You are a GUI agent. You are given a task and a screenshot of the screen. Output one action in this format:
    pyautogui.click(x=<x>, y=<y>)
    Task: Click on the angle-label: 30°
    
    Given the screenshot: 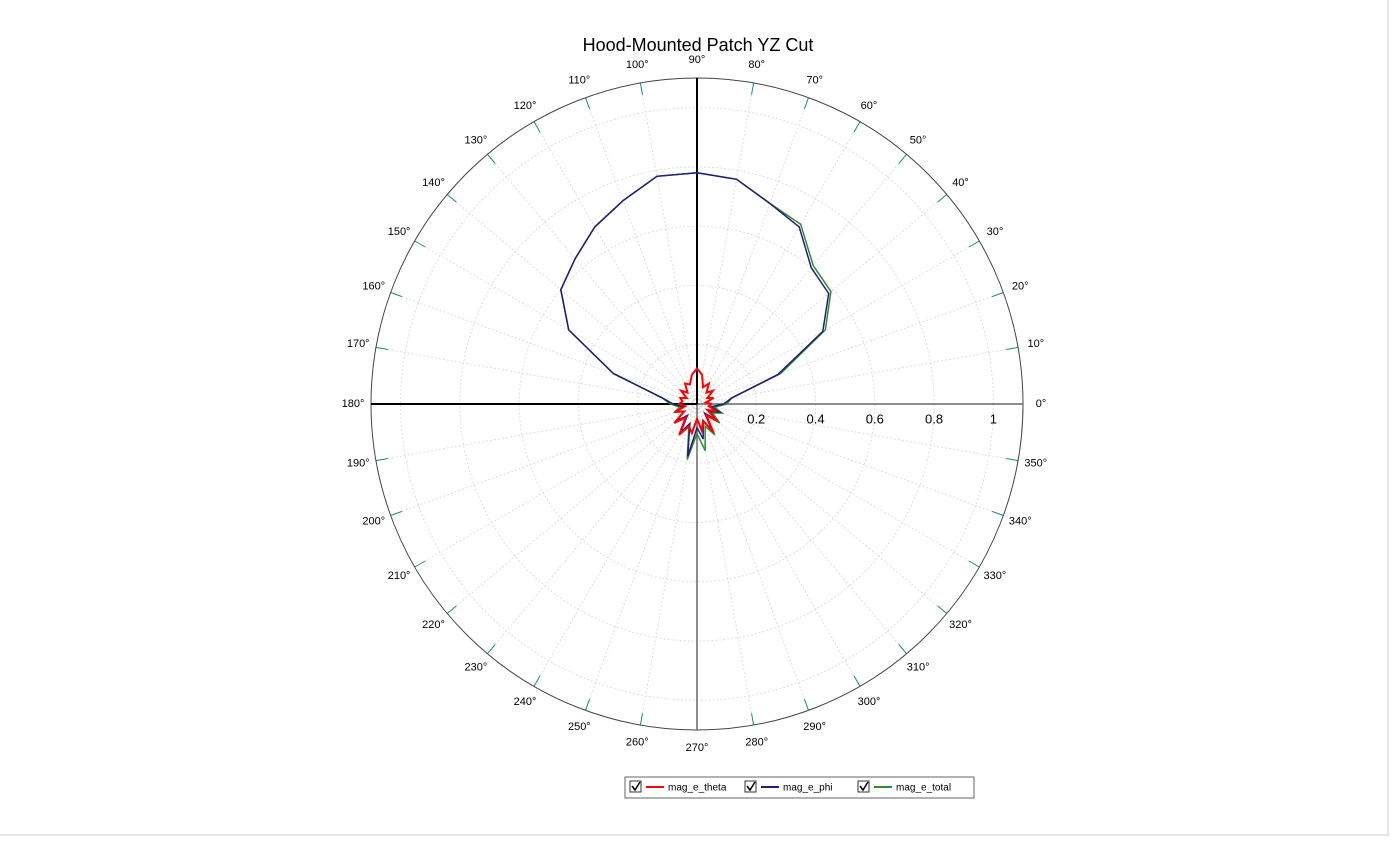 What is the action you would take?
    pyautogui.click(x=995, y=232)
    